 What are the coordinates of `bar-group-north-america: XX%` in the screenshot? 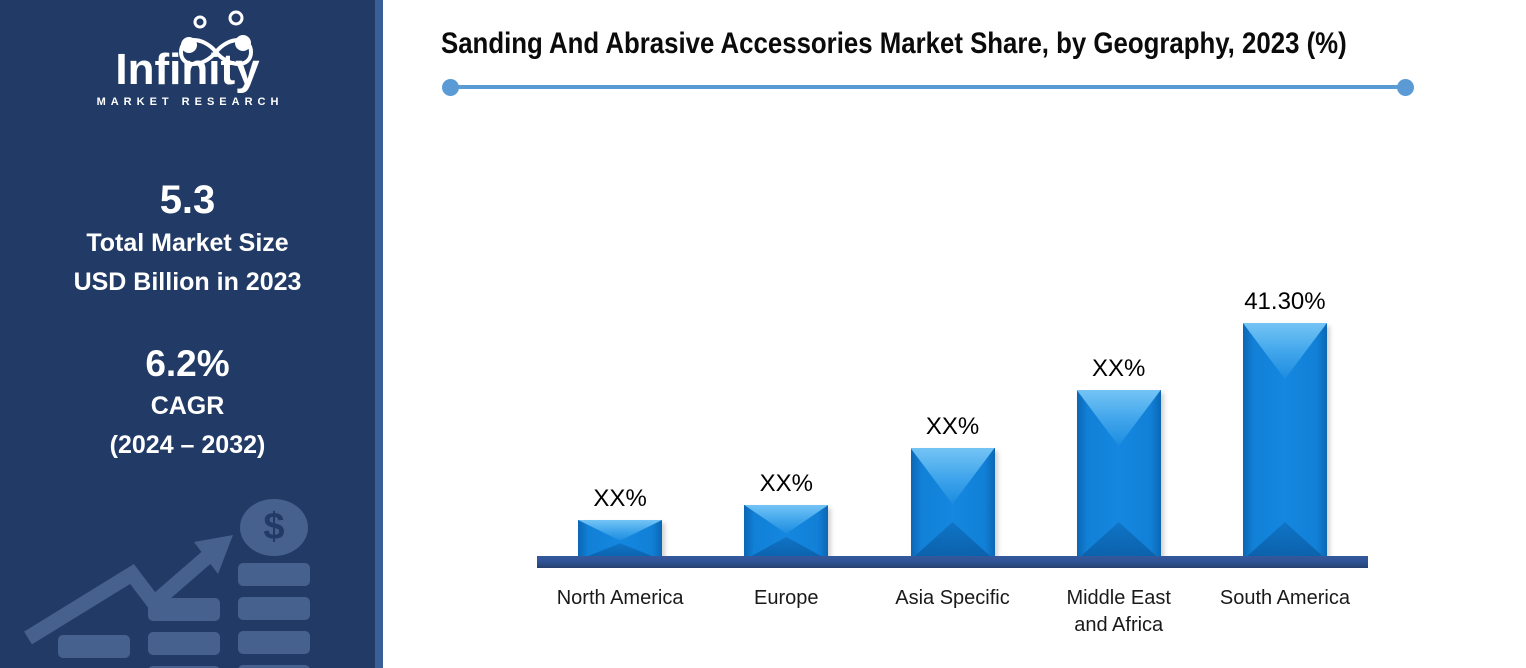 It's located at (620, 522).